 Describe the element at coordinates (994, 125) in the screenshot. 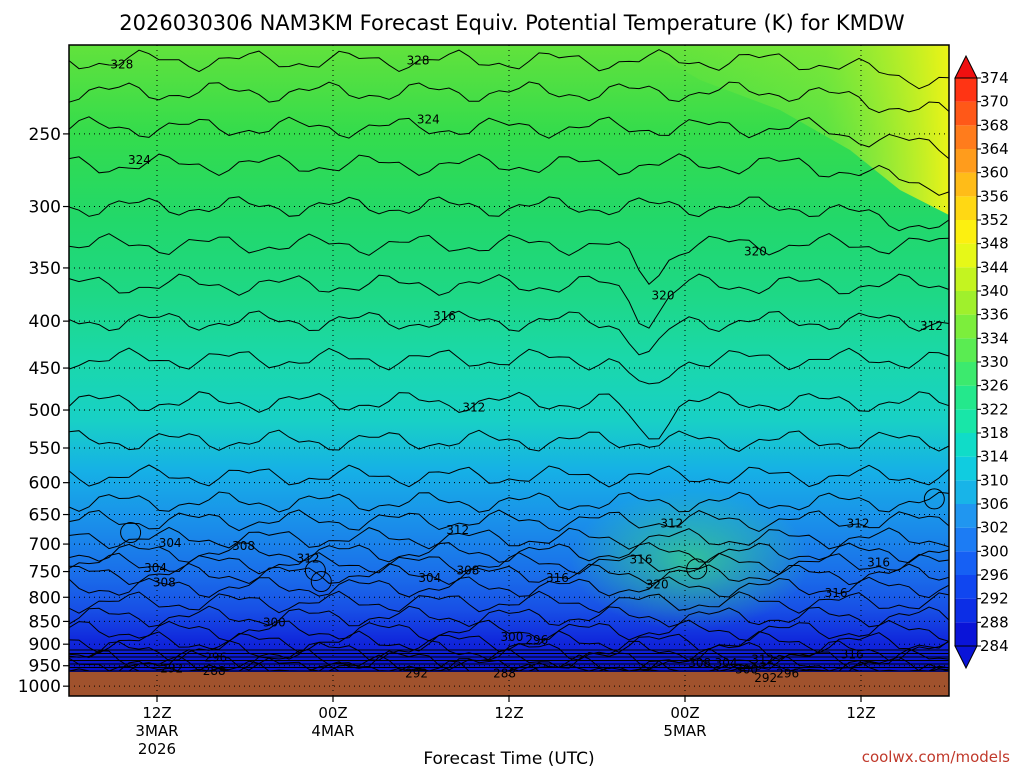

I see `colorbar-label: 368` at that location.